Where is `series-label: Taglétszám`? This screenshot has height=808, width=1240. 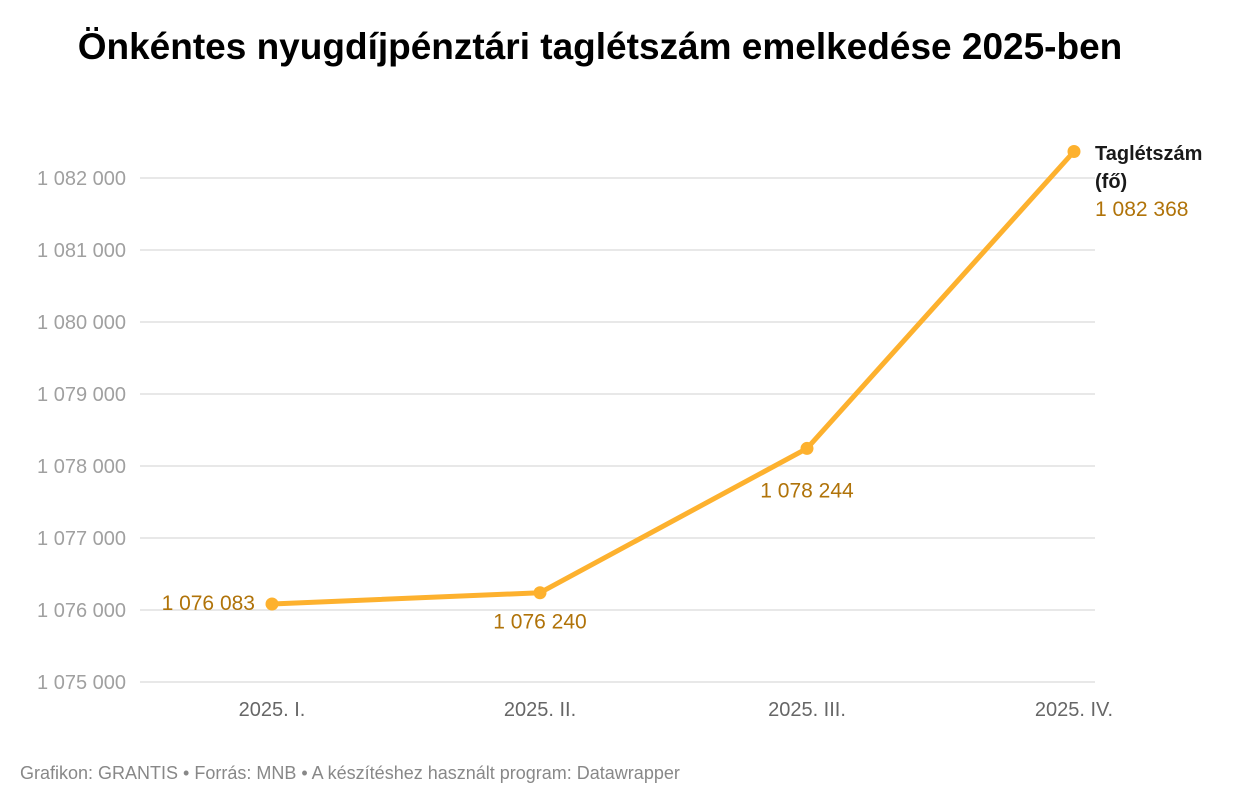
series-label: Taglétszám is located at coordinates (1148, 154).